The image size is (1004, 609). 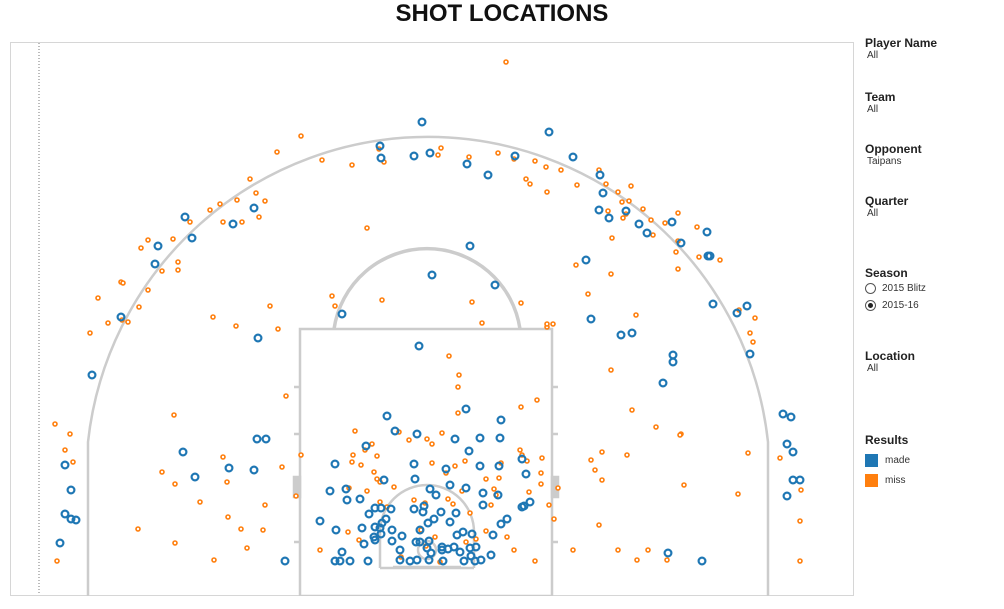 I want to click on location-filter-value: All, so click(x=873, y=368).